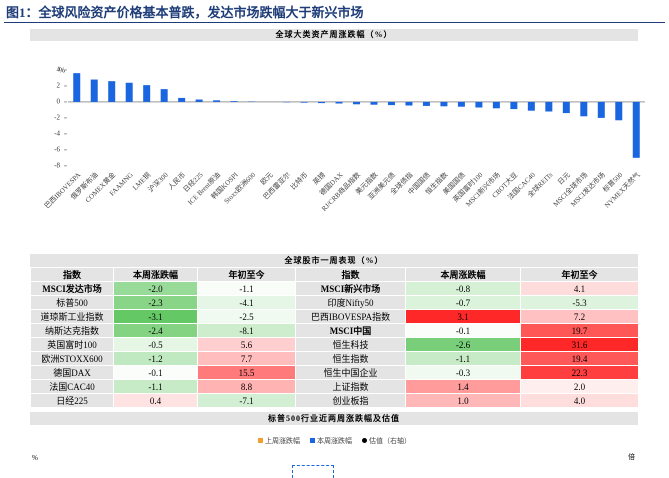 The height and width of the screenshot is (478, 669). What do you see at coordinates (72, 289) in the screenshot?
I see `index-name: MSCI发达市场` at bounding box center [72, 289].